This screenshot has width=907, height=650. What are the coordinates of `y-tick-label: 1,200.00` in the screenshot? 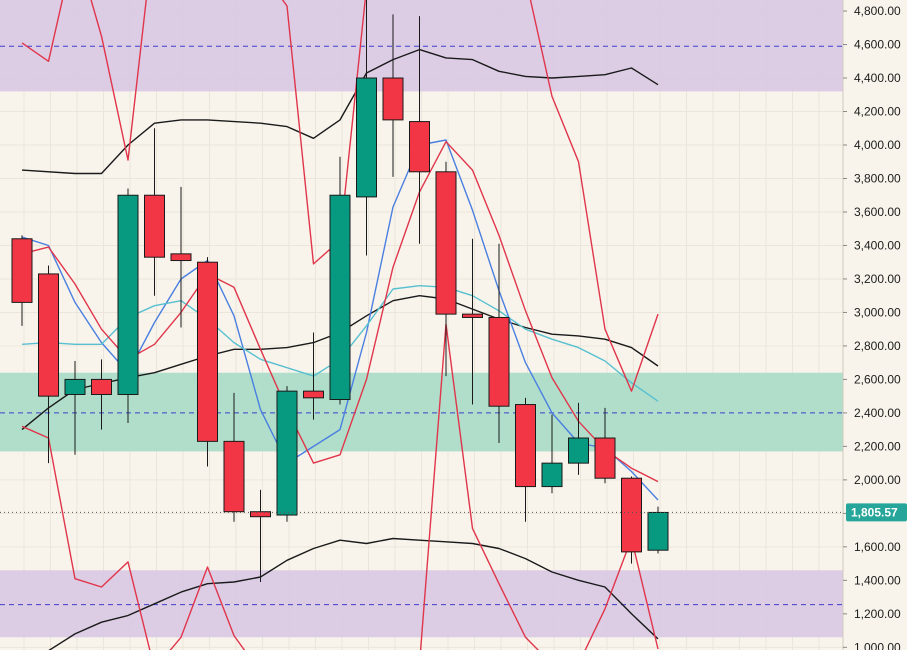 It's located at (877, 614).